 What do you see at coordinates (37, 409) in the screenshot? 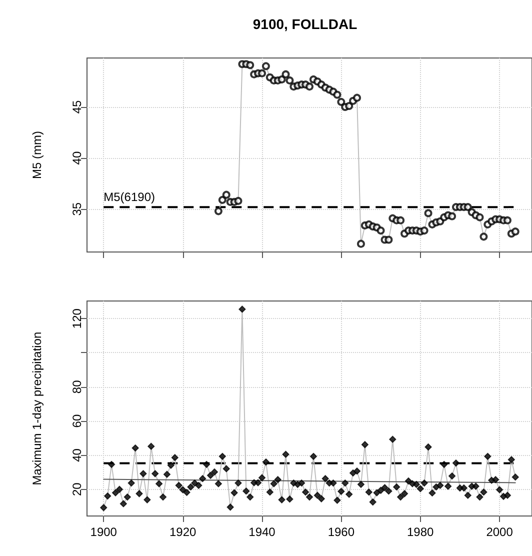
I see `y-axis-title: Maximum 1-day precipitation` at bounding box center [37, 409].